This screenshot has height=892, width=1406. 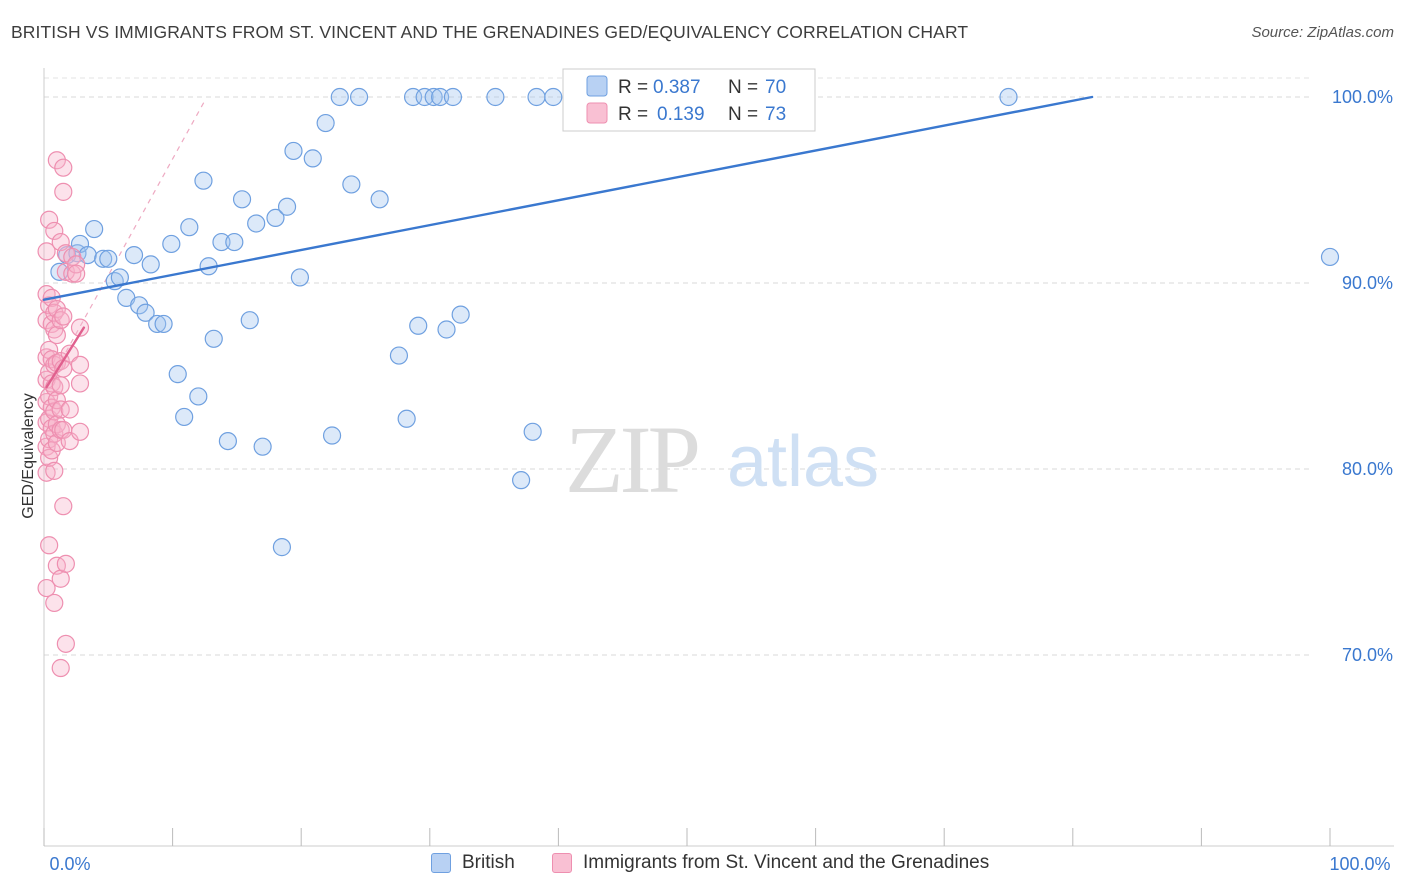 I want to click on y-tick-labels: 100.0% 90.0% 80.0% 70.0%, so click(x=1362, y=376).